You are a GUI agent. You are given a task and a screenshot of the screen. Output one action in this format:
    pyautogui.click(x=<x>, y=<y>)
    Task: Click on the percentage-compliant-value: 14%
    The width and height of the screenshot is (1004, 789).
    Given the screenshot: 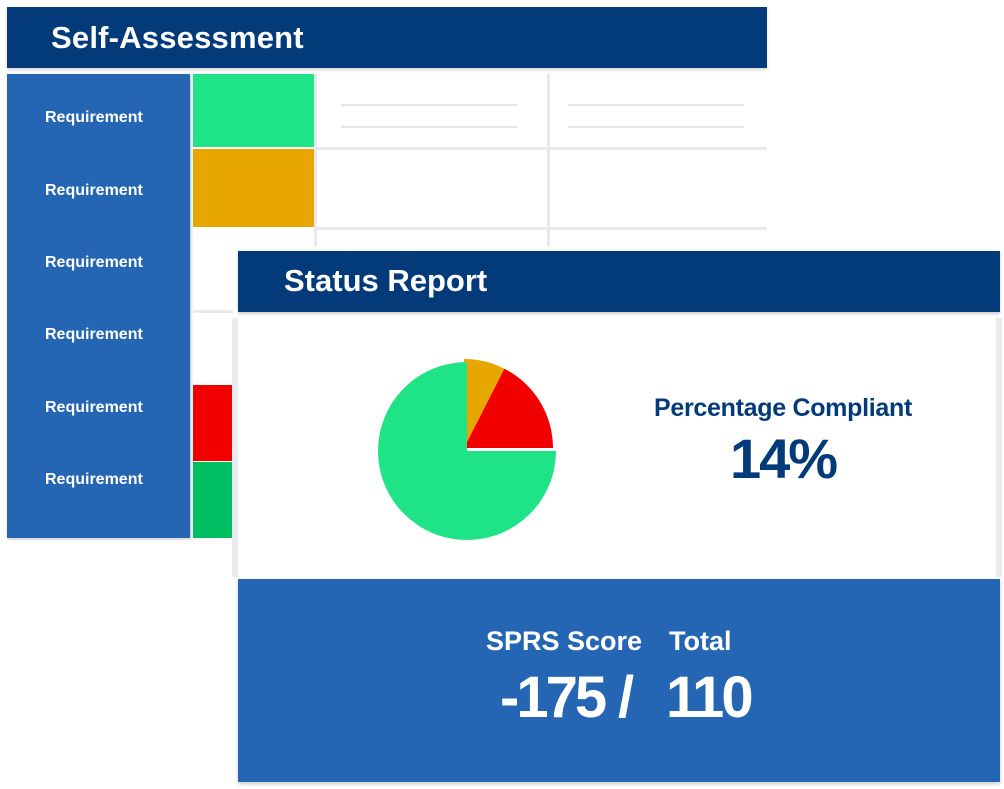 What is the action you would take?
    pyautogui.click(x=783, y=458)
    